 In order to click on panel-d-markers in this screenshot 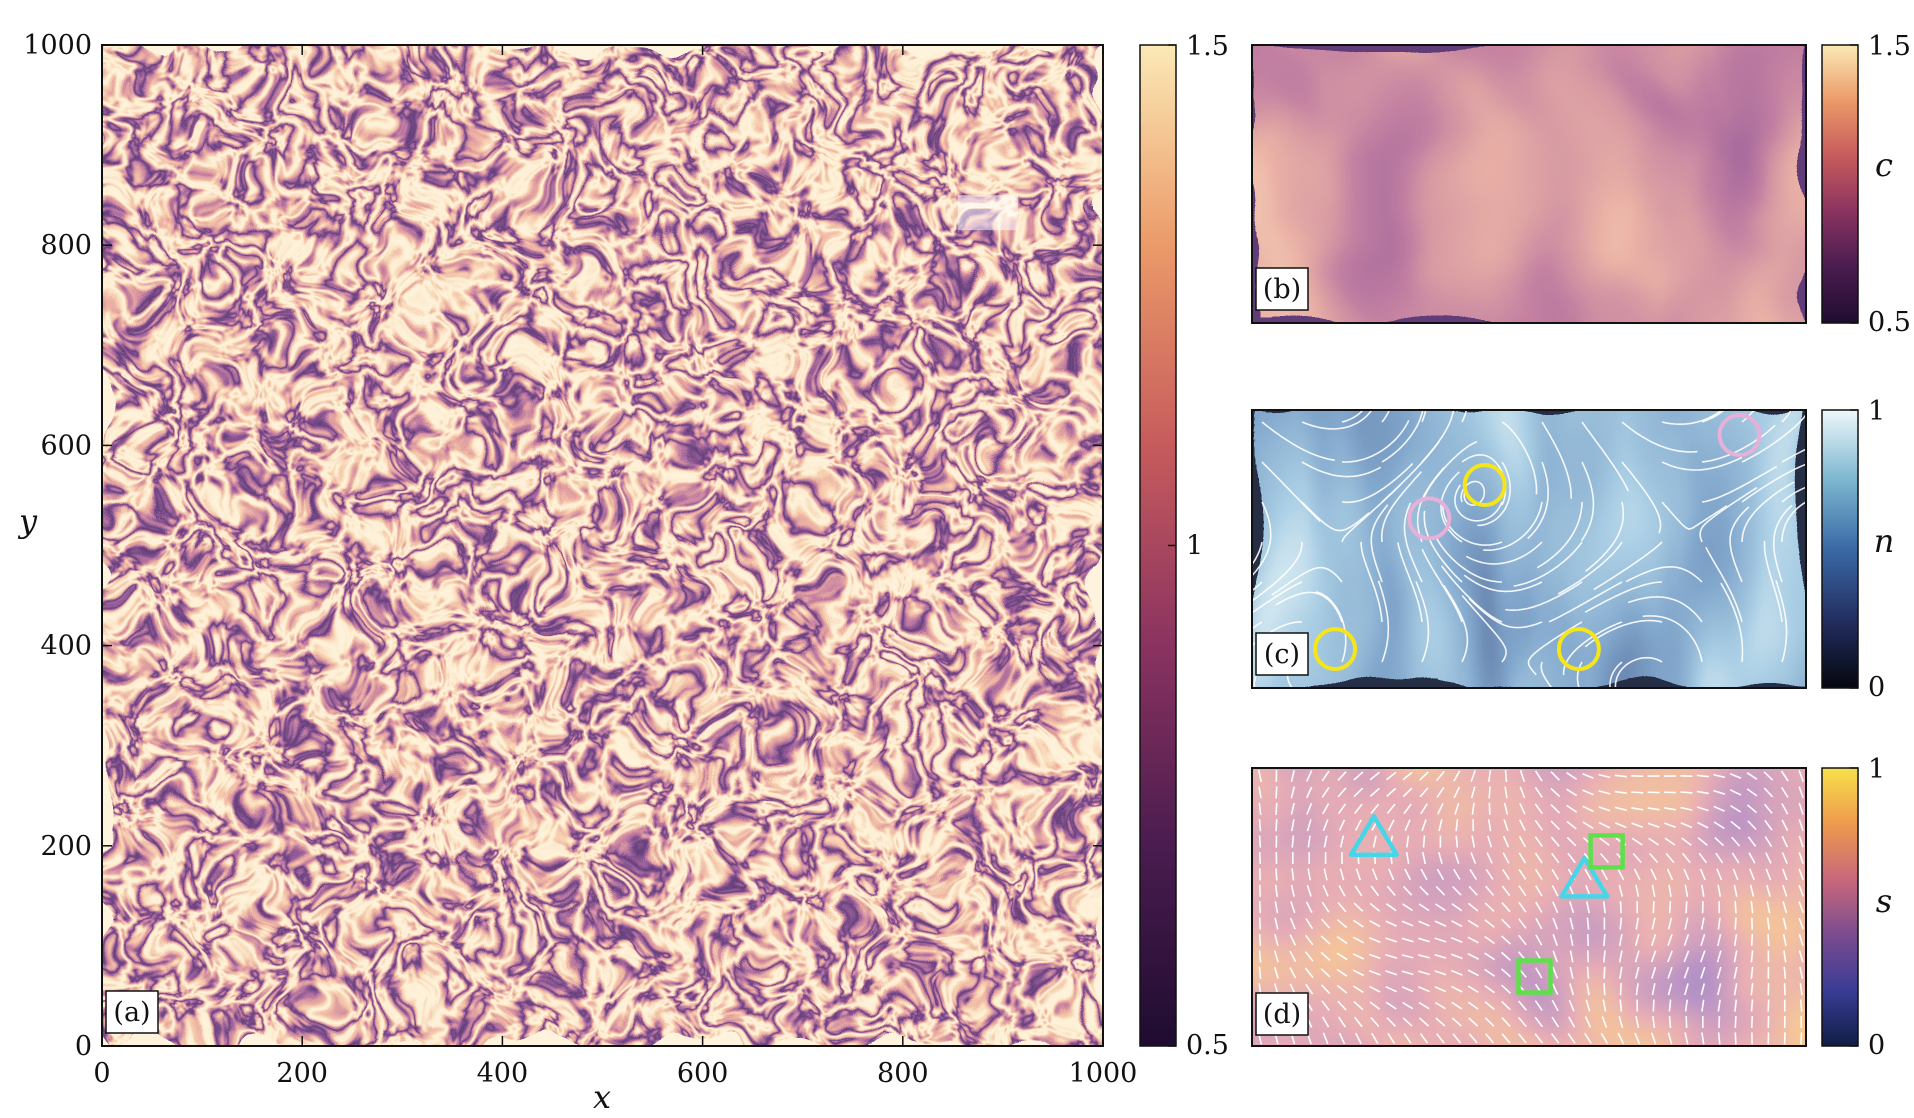, I will do `click(1486, 904)`.